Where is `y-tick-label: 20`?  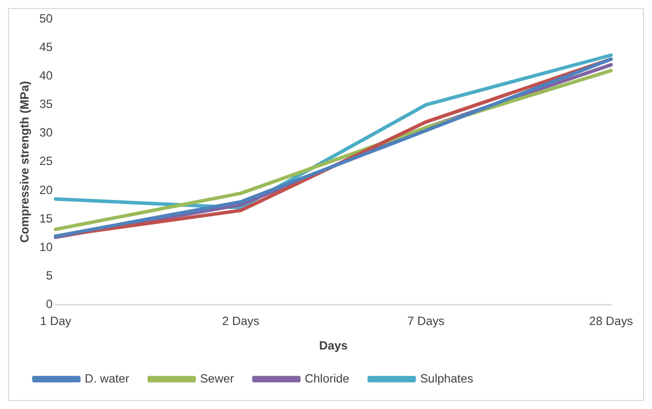 y-tick-label: 20 is located at coordinates (46, 189).